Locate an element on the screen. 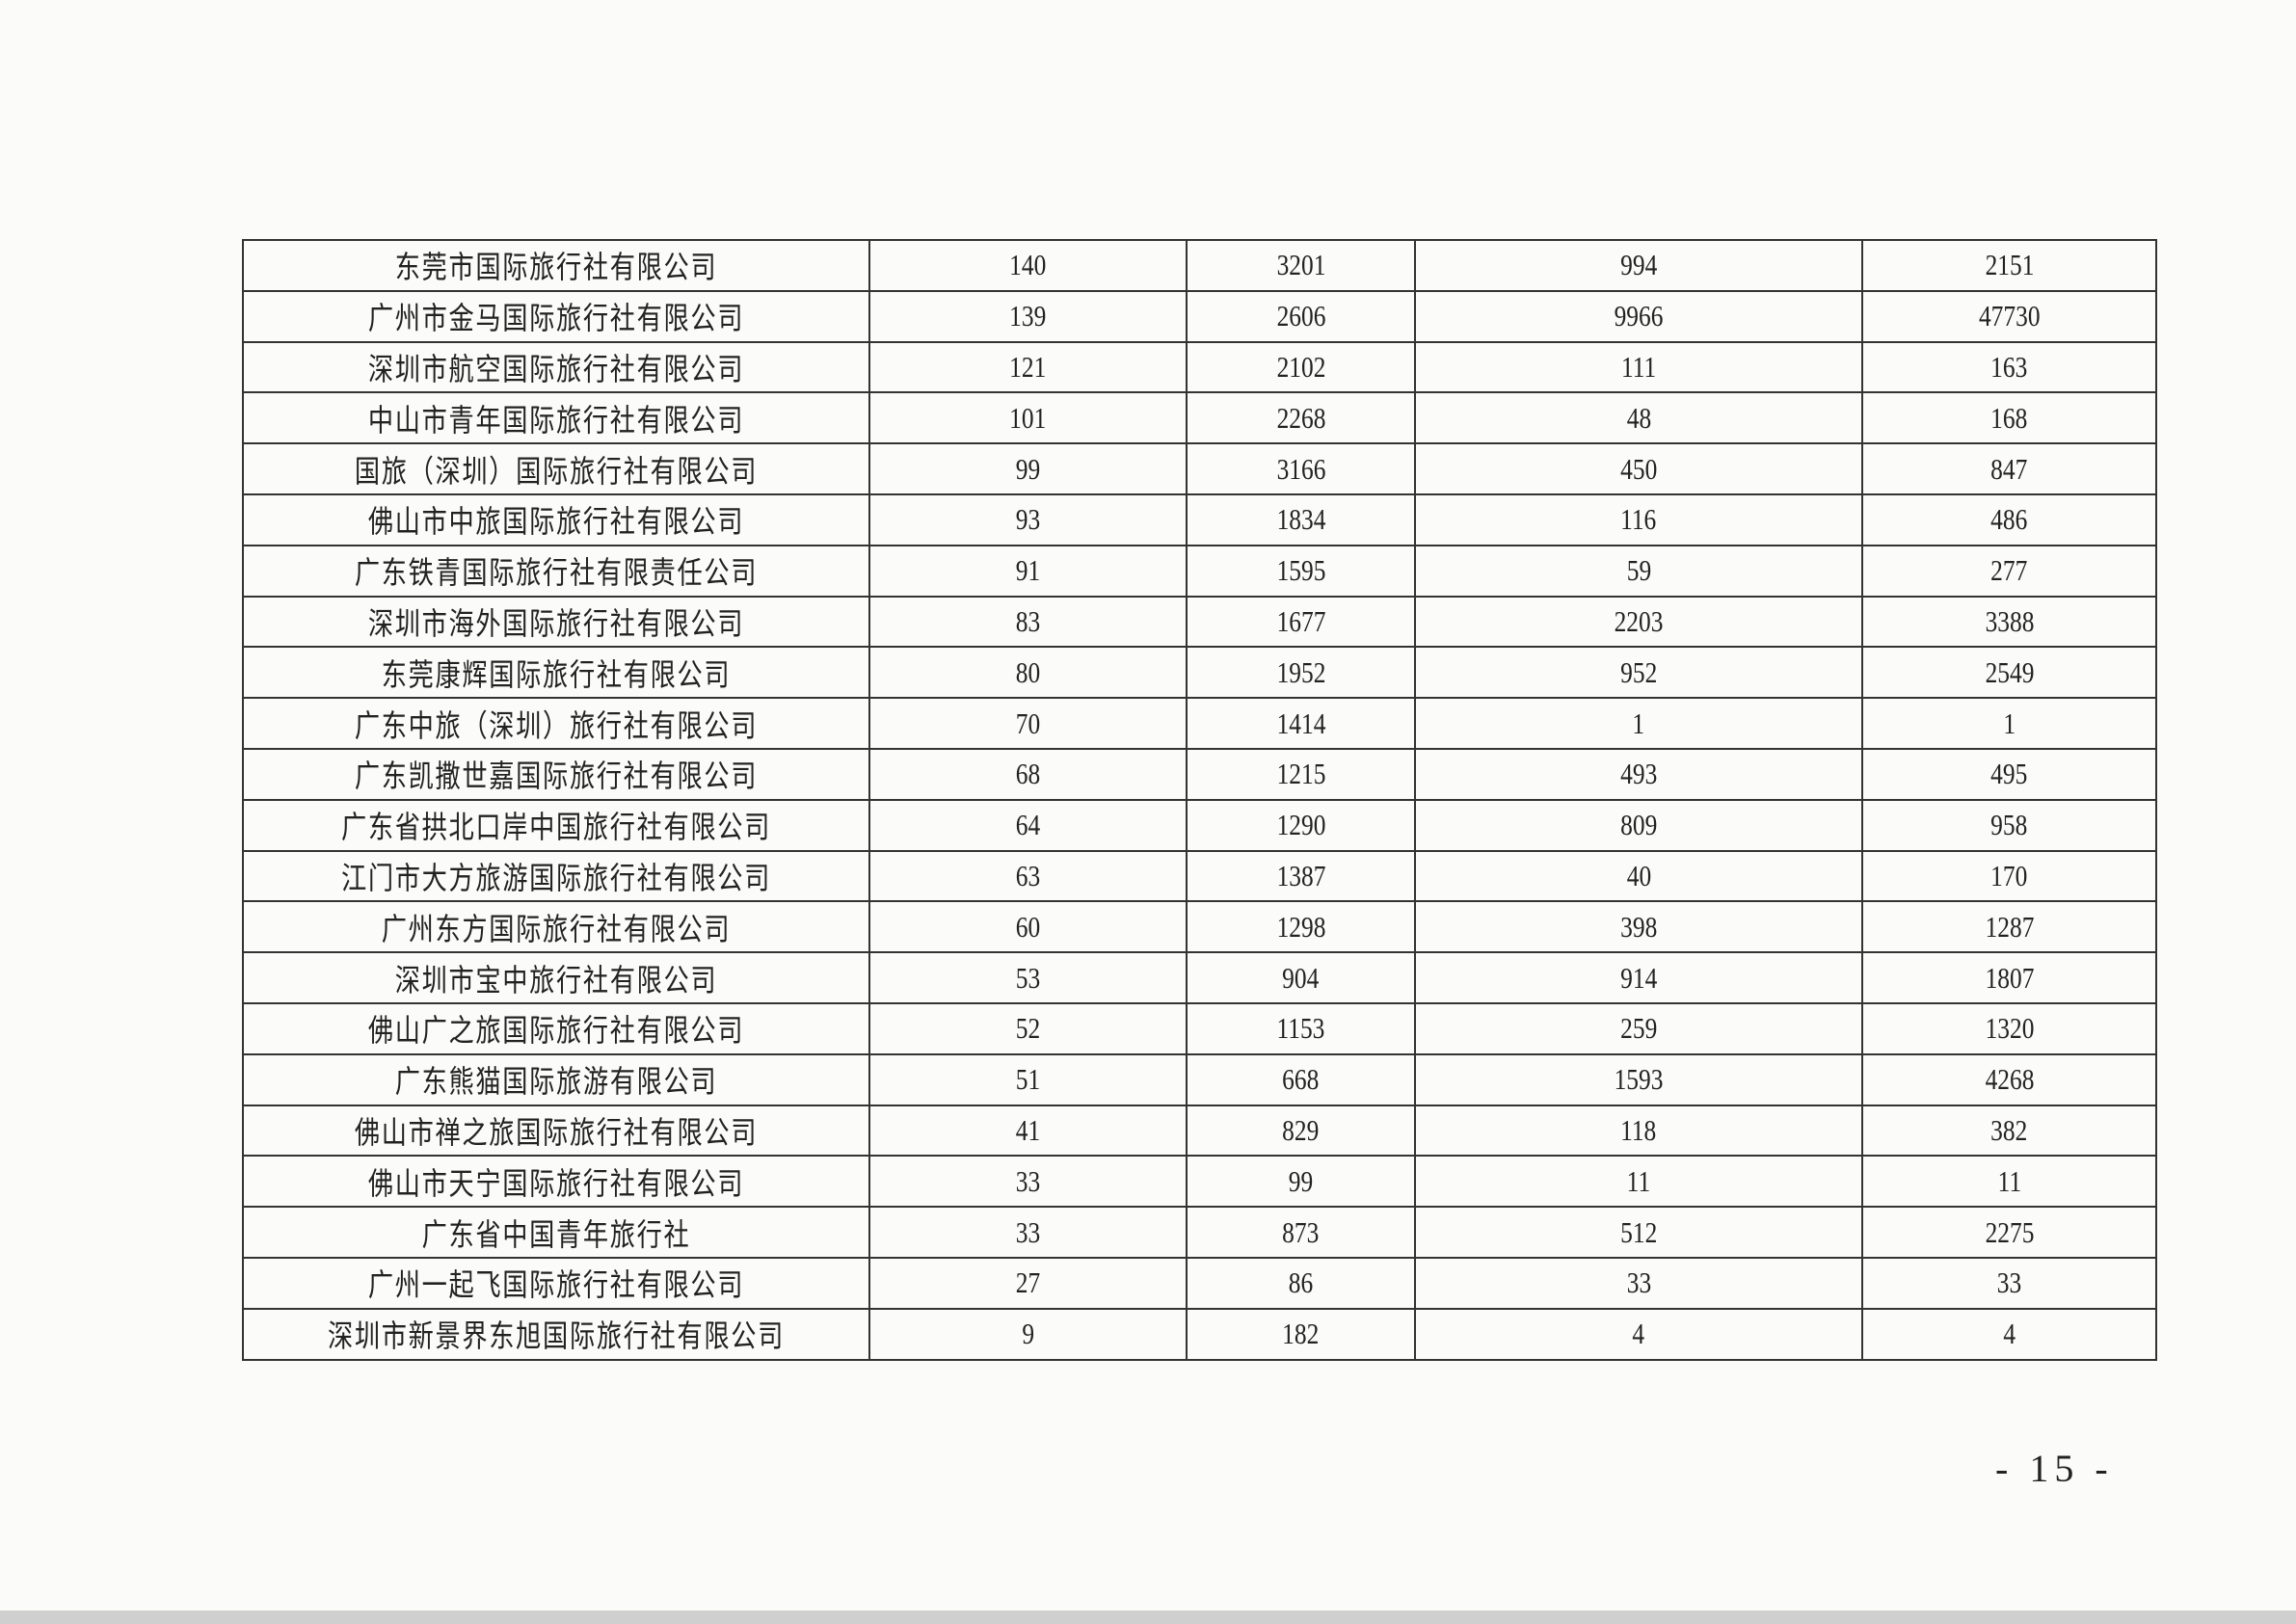 The width and height of the screenshot is (2296, 1624). cell-text: 86 is located at coordinates (1301, 1282).